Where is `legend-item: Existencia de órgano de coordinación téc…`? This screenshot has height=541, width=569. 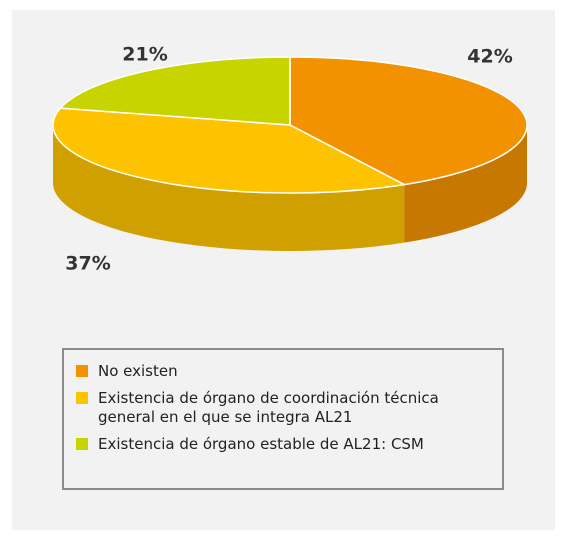 legend-item: Existencia de órgano de coordinación téc… is located at coordinates (283, 408).